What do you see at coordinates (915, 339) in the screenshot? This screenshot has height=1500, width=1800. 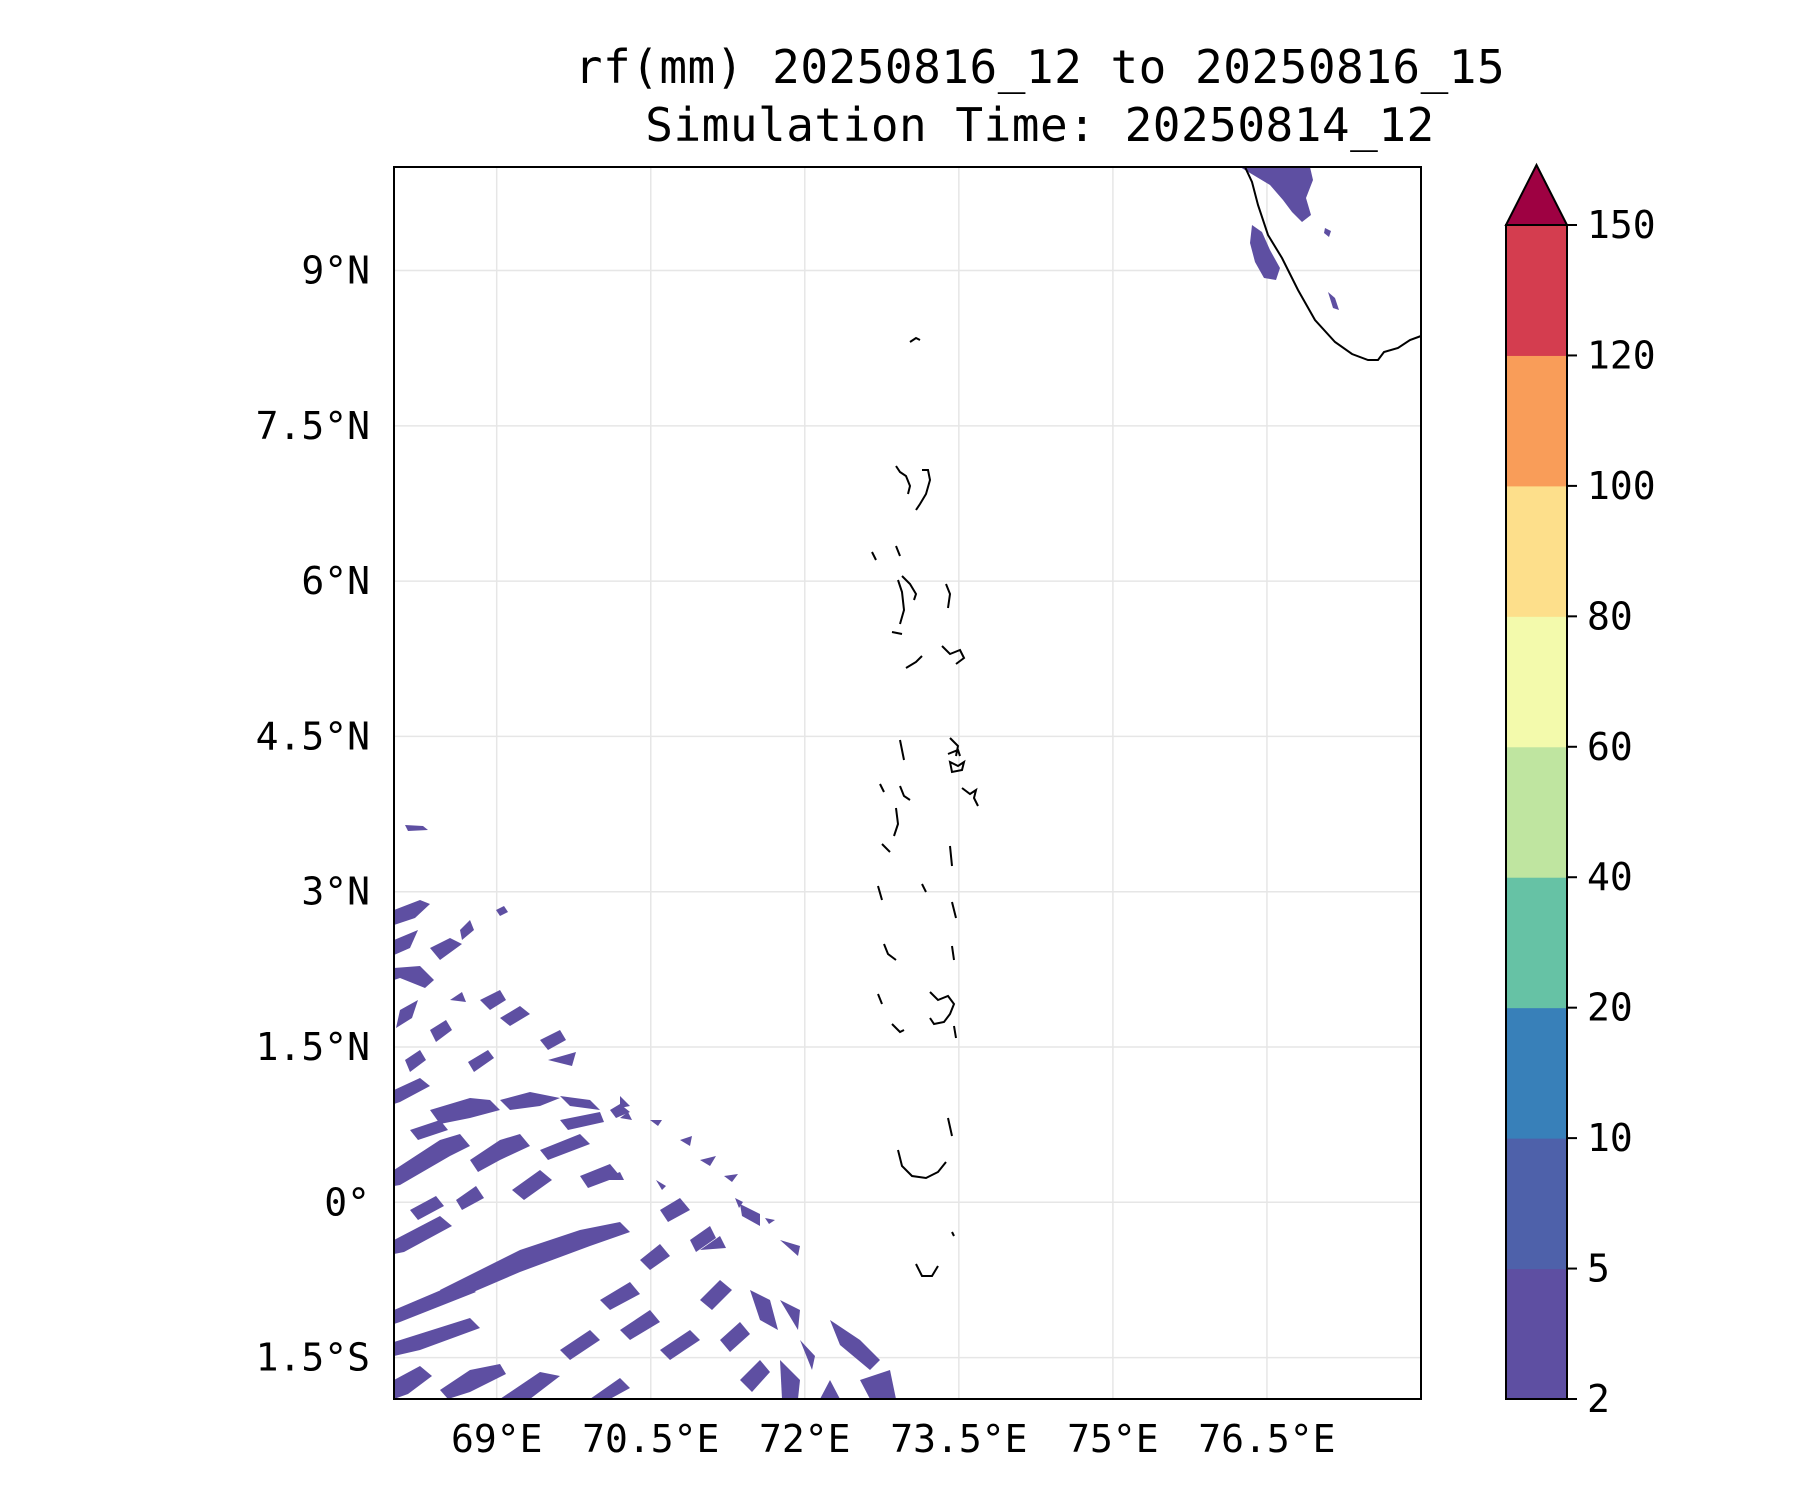 I see `lakshadweep-island` at bounding box center [915, 339].